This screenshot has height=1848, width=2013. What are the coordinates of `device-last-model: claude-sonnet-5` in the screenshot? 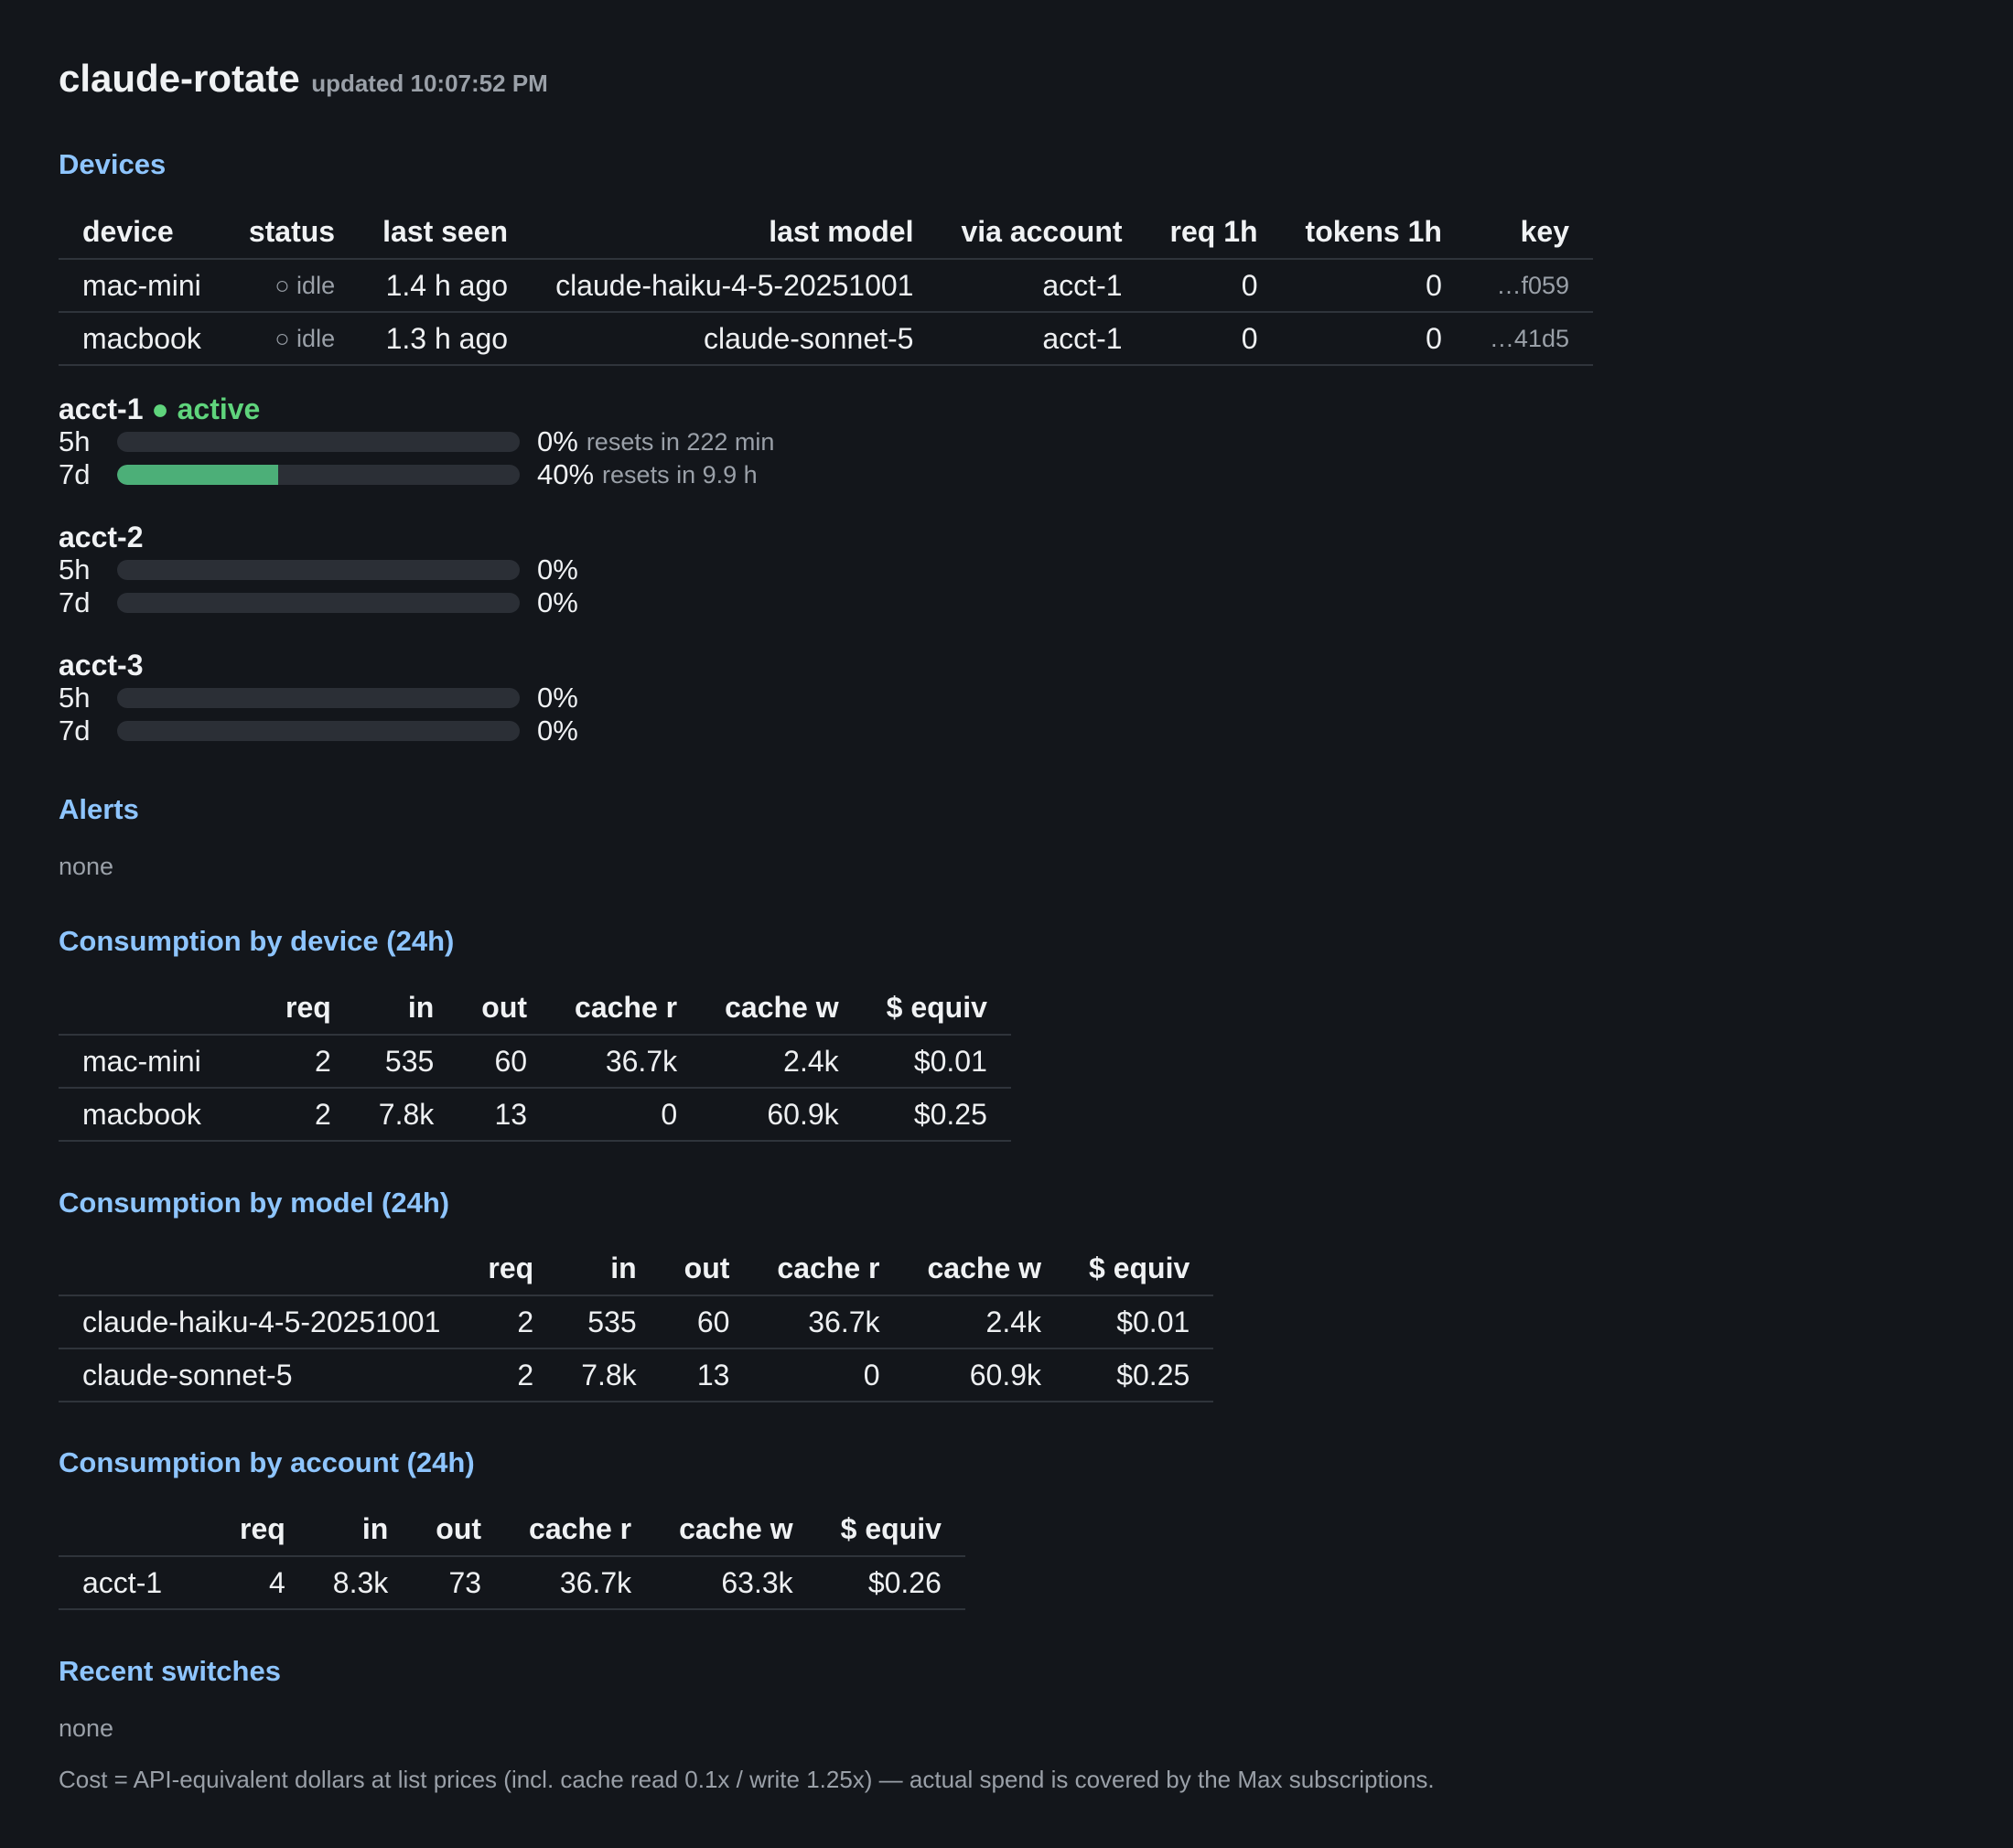 It's located at (735, 339).